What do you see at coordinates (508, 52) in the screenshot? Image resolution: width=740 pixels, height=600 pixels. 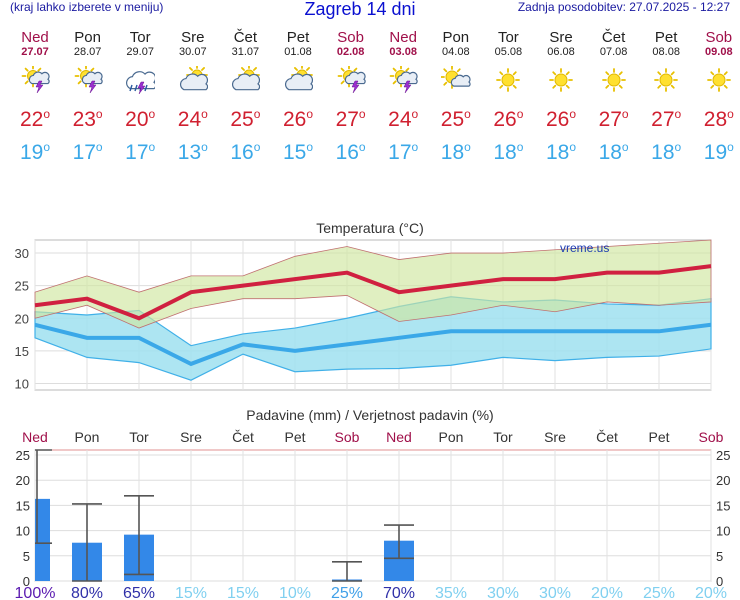 I see `day-date: 05.08` at bounding box center [508, 52].